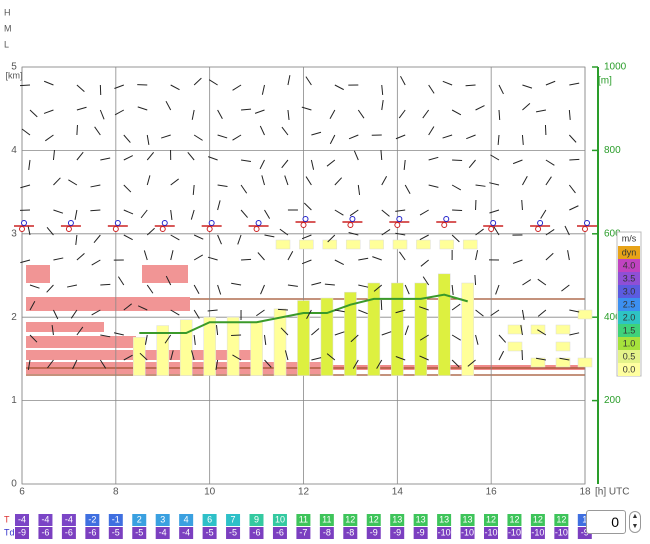 The height and width of the screenshot is (544, 650). I want to click on temp-value: 4, so click(186, 519).